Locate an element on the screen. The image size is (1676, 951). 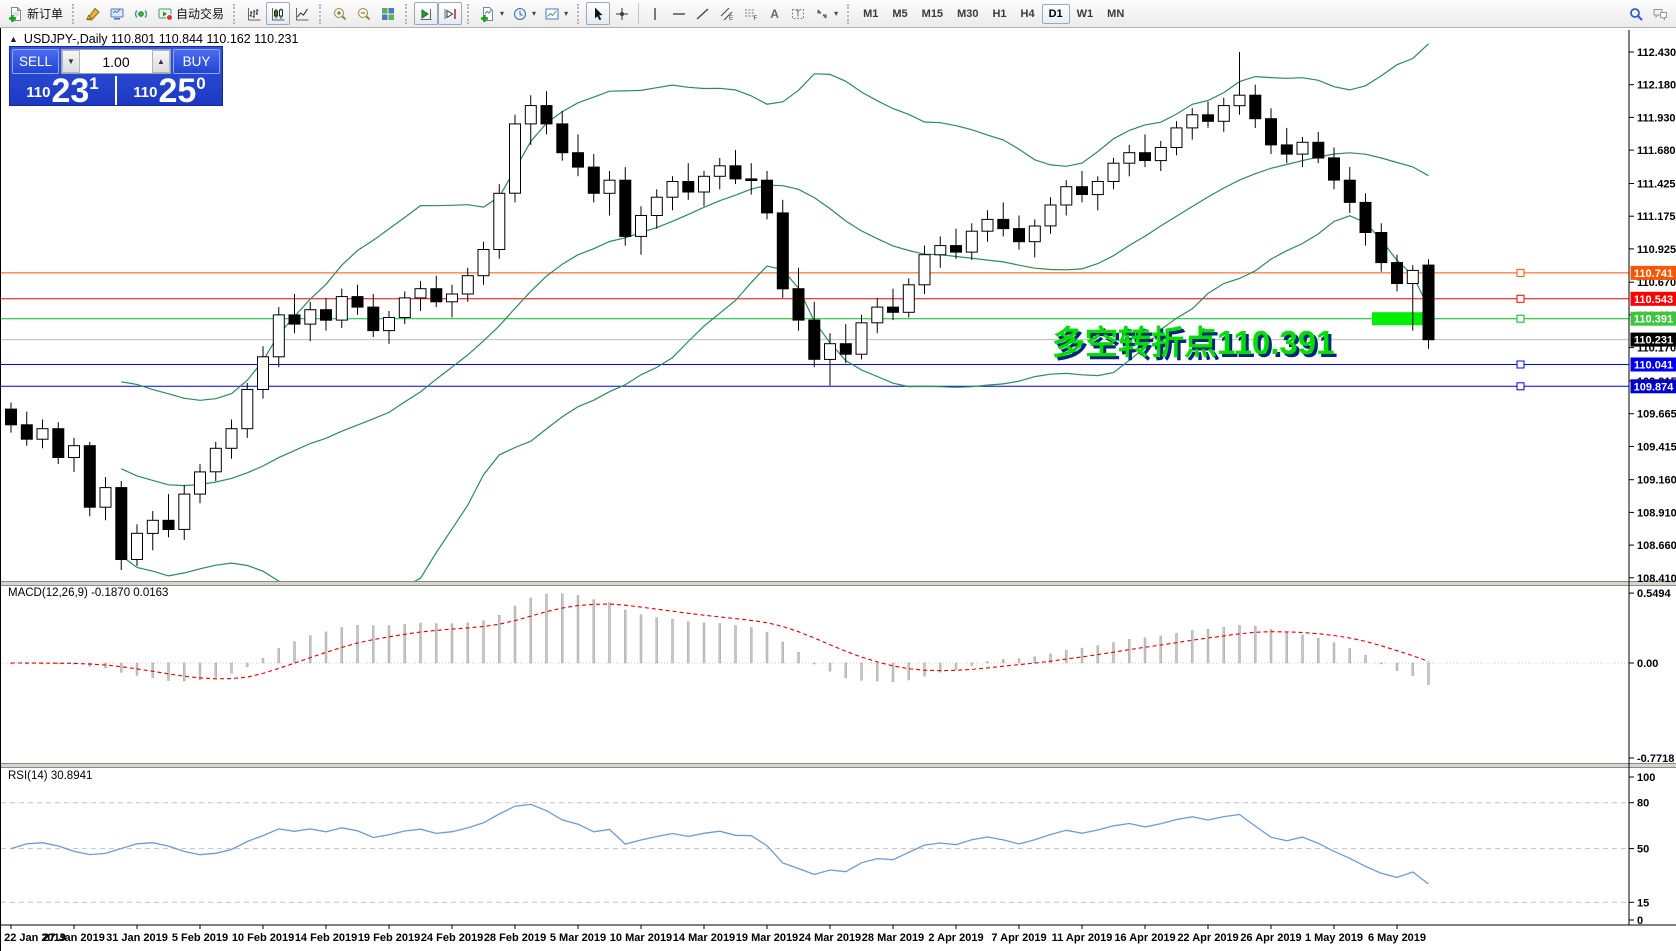
horizontal-line-icon is located at coordinates (679, 14).